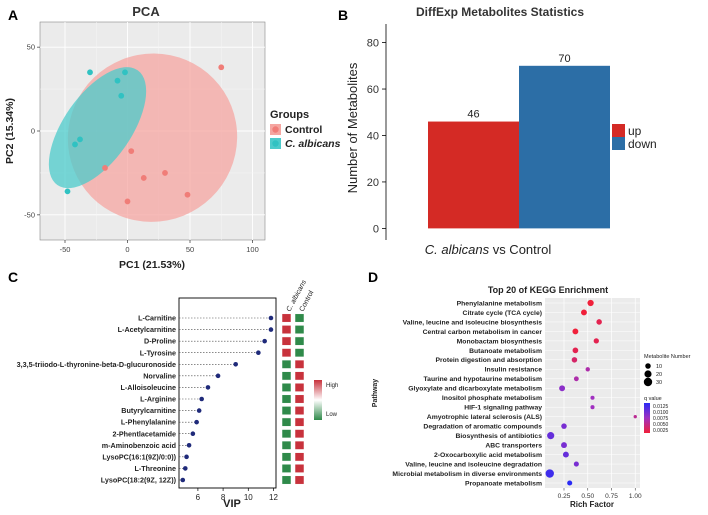 The image size is (708, 515). What do you see at coordinates (13, 15) in the screenshot?
I see `panel-letter-a: A` at bounding box center [13, 15].